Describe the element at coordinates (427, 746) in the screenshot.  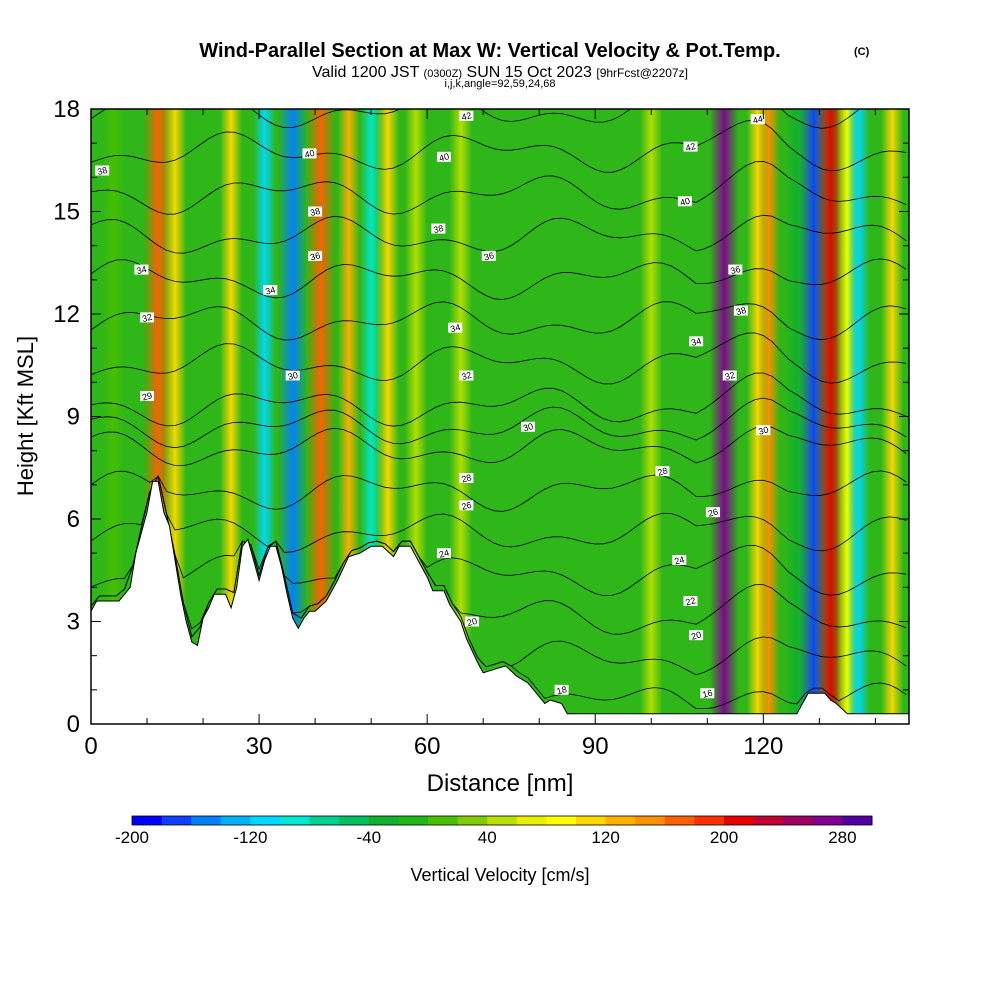
I see `x-tick-label: 60` at that location.